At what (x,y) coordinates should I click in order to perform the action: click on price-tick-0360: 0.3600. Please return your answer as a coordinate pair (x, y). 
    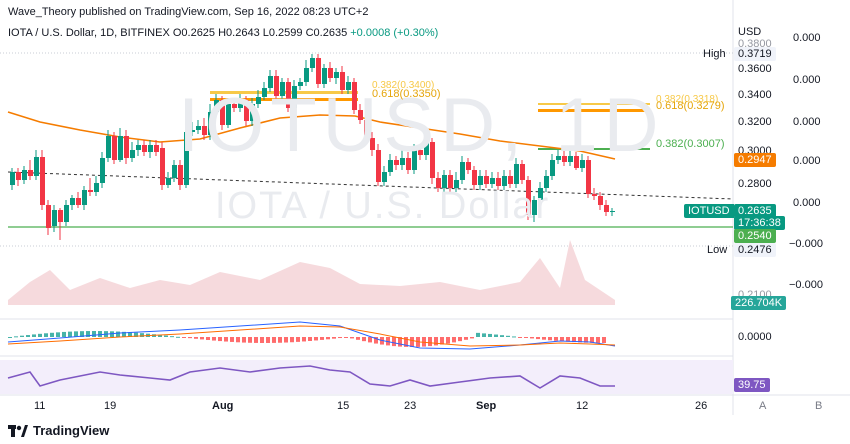
    Looking at the image, I should click on (755, 69).